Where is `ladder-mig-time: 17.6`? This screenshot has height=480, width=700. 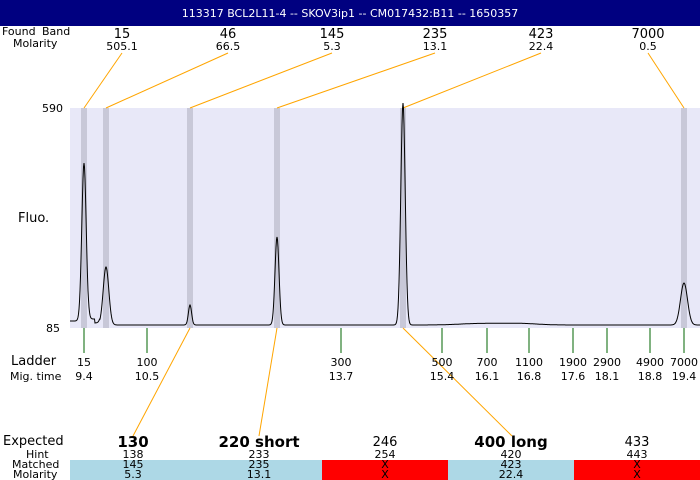
ladder-mig-time: 17.6 is located at coordinates (573, 376).